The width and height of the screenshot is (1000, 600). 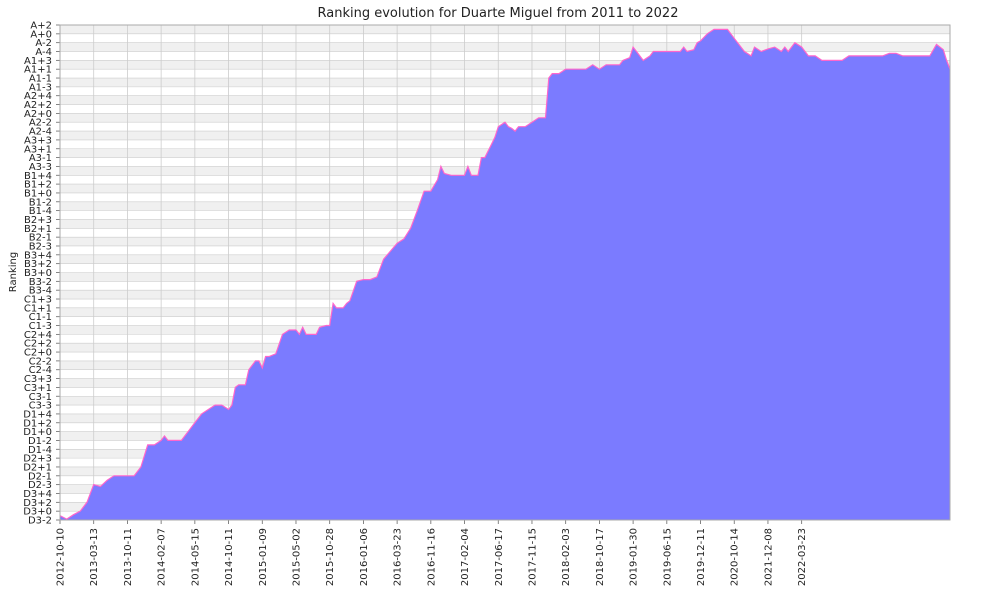 What do you see at coordinates (40, 450) in the screenshot?
I see `y-tick-label: D1-4` at bounding box center [40, 450].